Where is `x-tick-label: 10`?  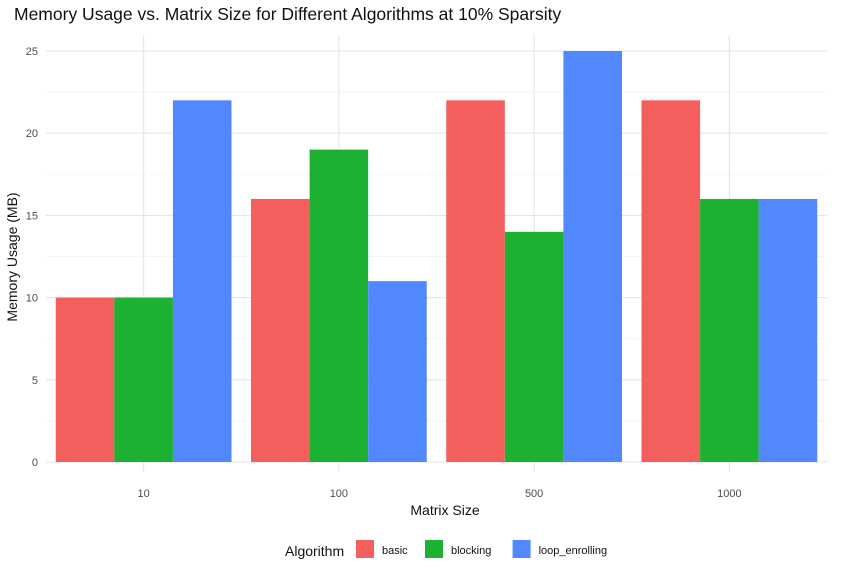
x-tick-label: 10 is located at coordinates (144, 494).